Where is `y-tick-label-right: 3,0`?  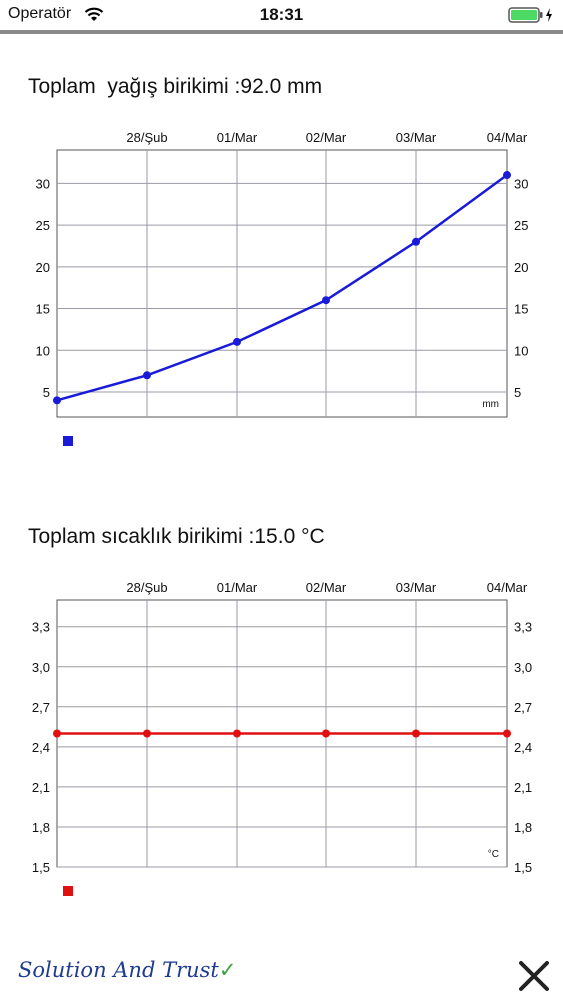 y-tick-label-right: 3,0 is located at coordinates (523, 667).